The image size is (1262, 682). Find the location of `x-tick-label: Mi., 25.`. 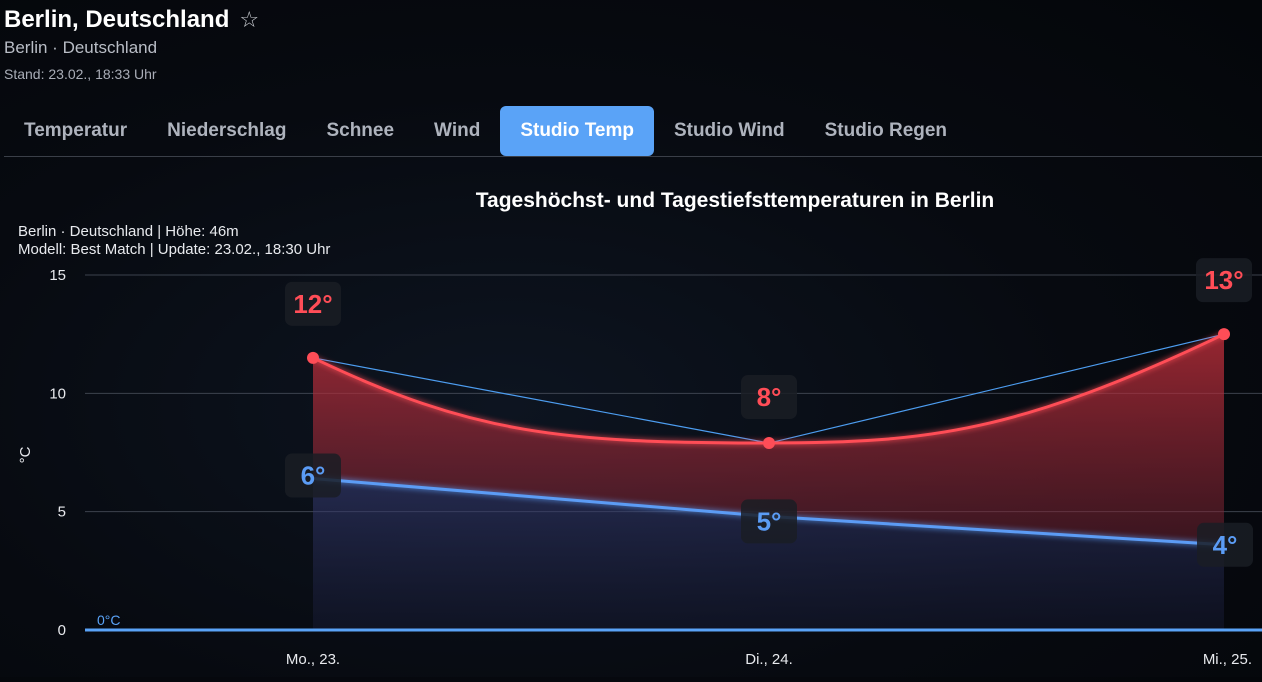

x-tick-label: Mi., 25. is located at coordinates (1227, 659).